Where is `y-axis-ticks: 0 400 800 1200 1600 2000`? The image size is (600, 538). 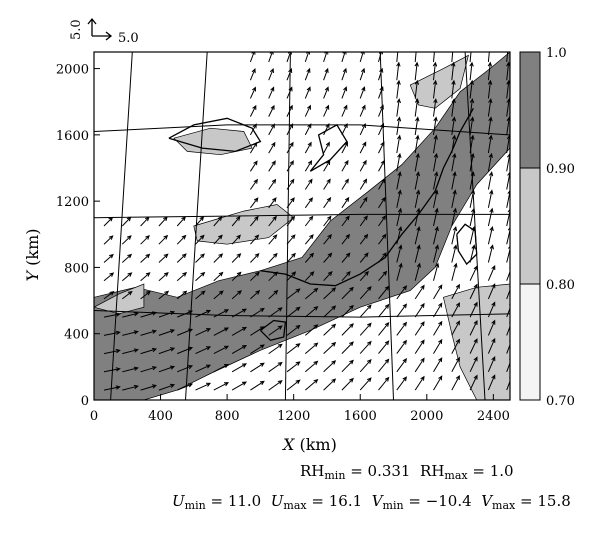
y-axis-ticks: 0 400 800 1200 1600 2000 is located at coordinates (78, 236).